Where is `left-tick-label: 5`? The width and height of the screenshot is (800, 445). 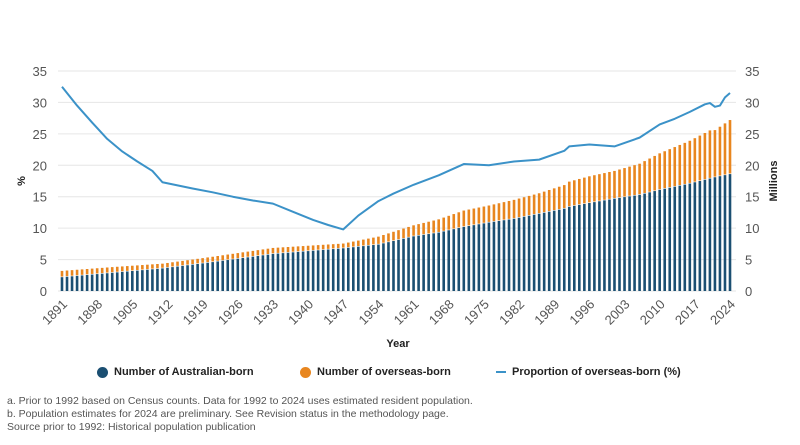 left-tick-label: 5 is located at coordinates (43, 260).